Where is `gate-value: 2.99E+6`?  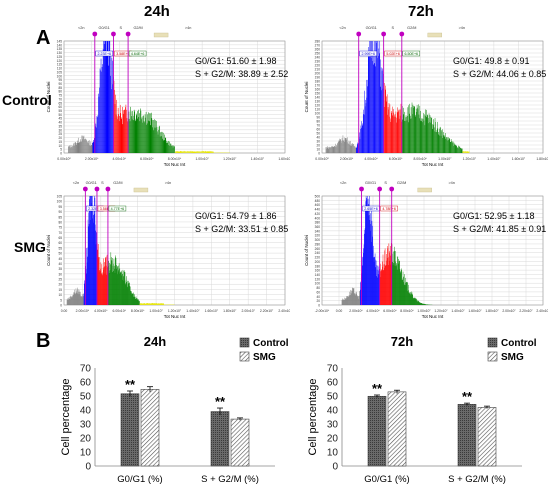
gate-value: 2.99E+6 is located at coordinates (368, 54).